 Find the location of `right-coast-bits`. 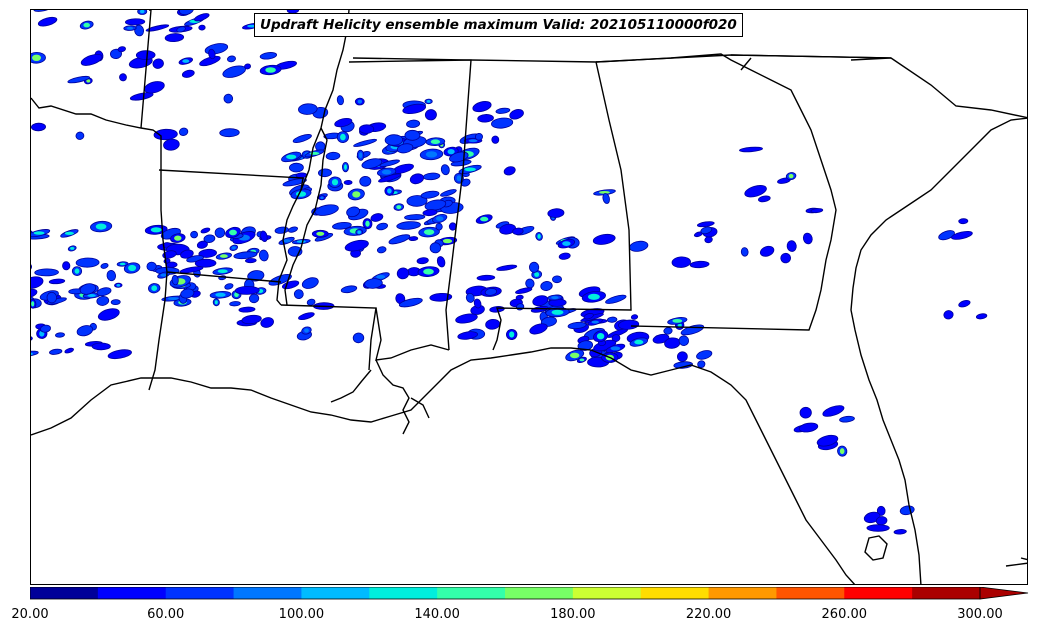

right-coast-bits is located at coordinates (1016, 562).